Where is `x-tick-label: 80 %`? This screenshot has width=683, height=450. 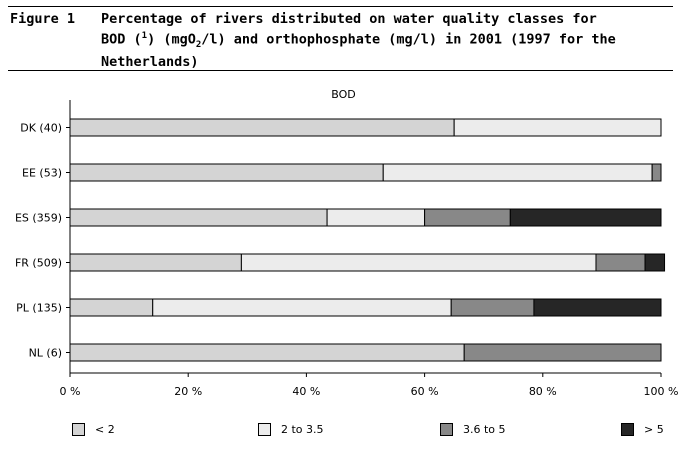
x-tick-label: 80 % is located at coordinates (543, 391).